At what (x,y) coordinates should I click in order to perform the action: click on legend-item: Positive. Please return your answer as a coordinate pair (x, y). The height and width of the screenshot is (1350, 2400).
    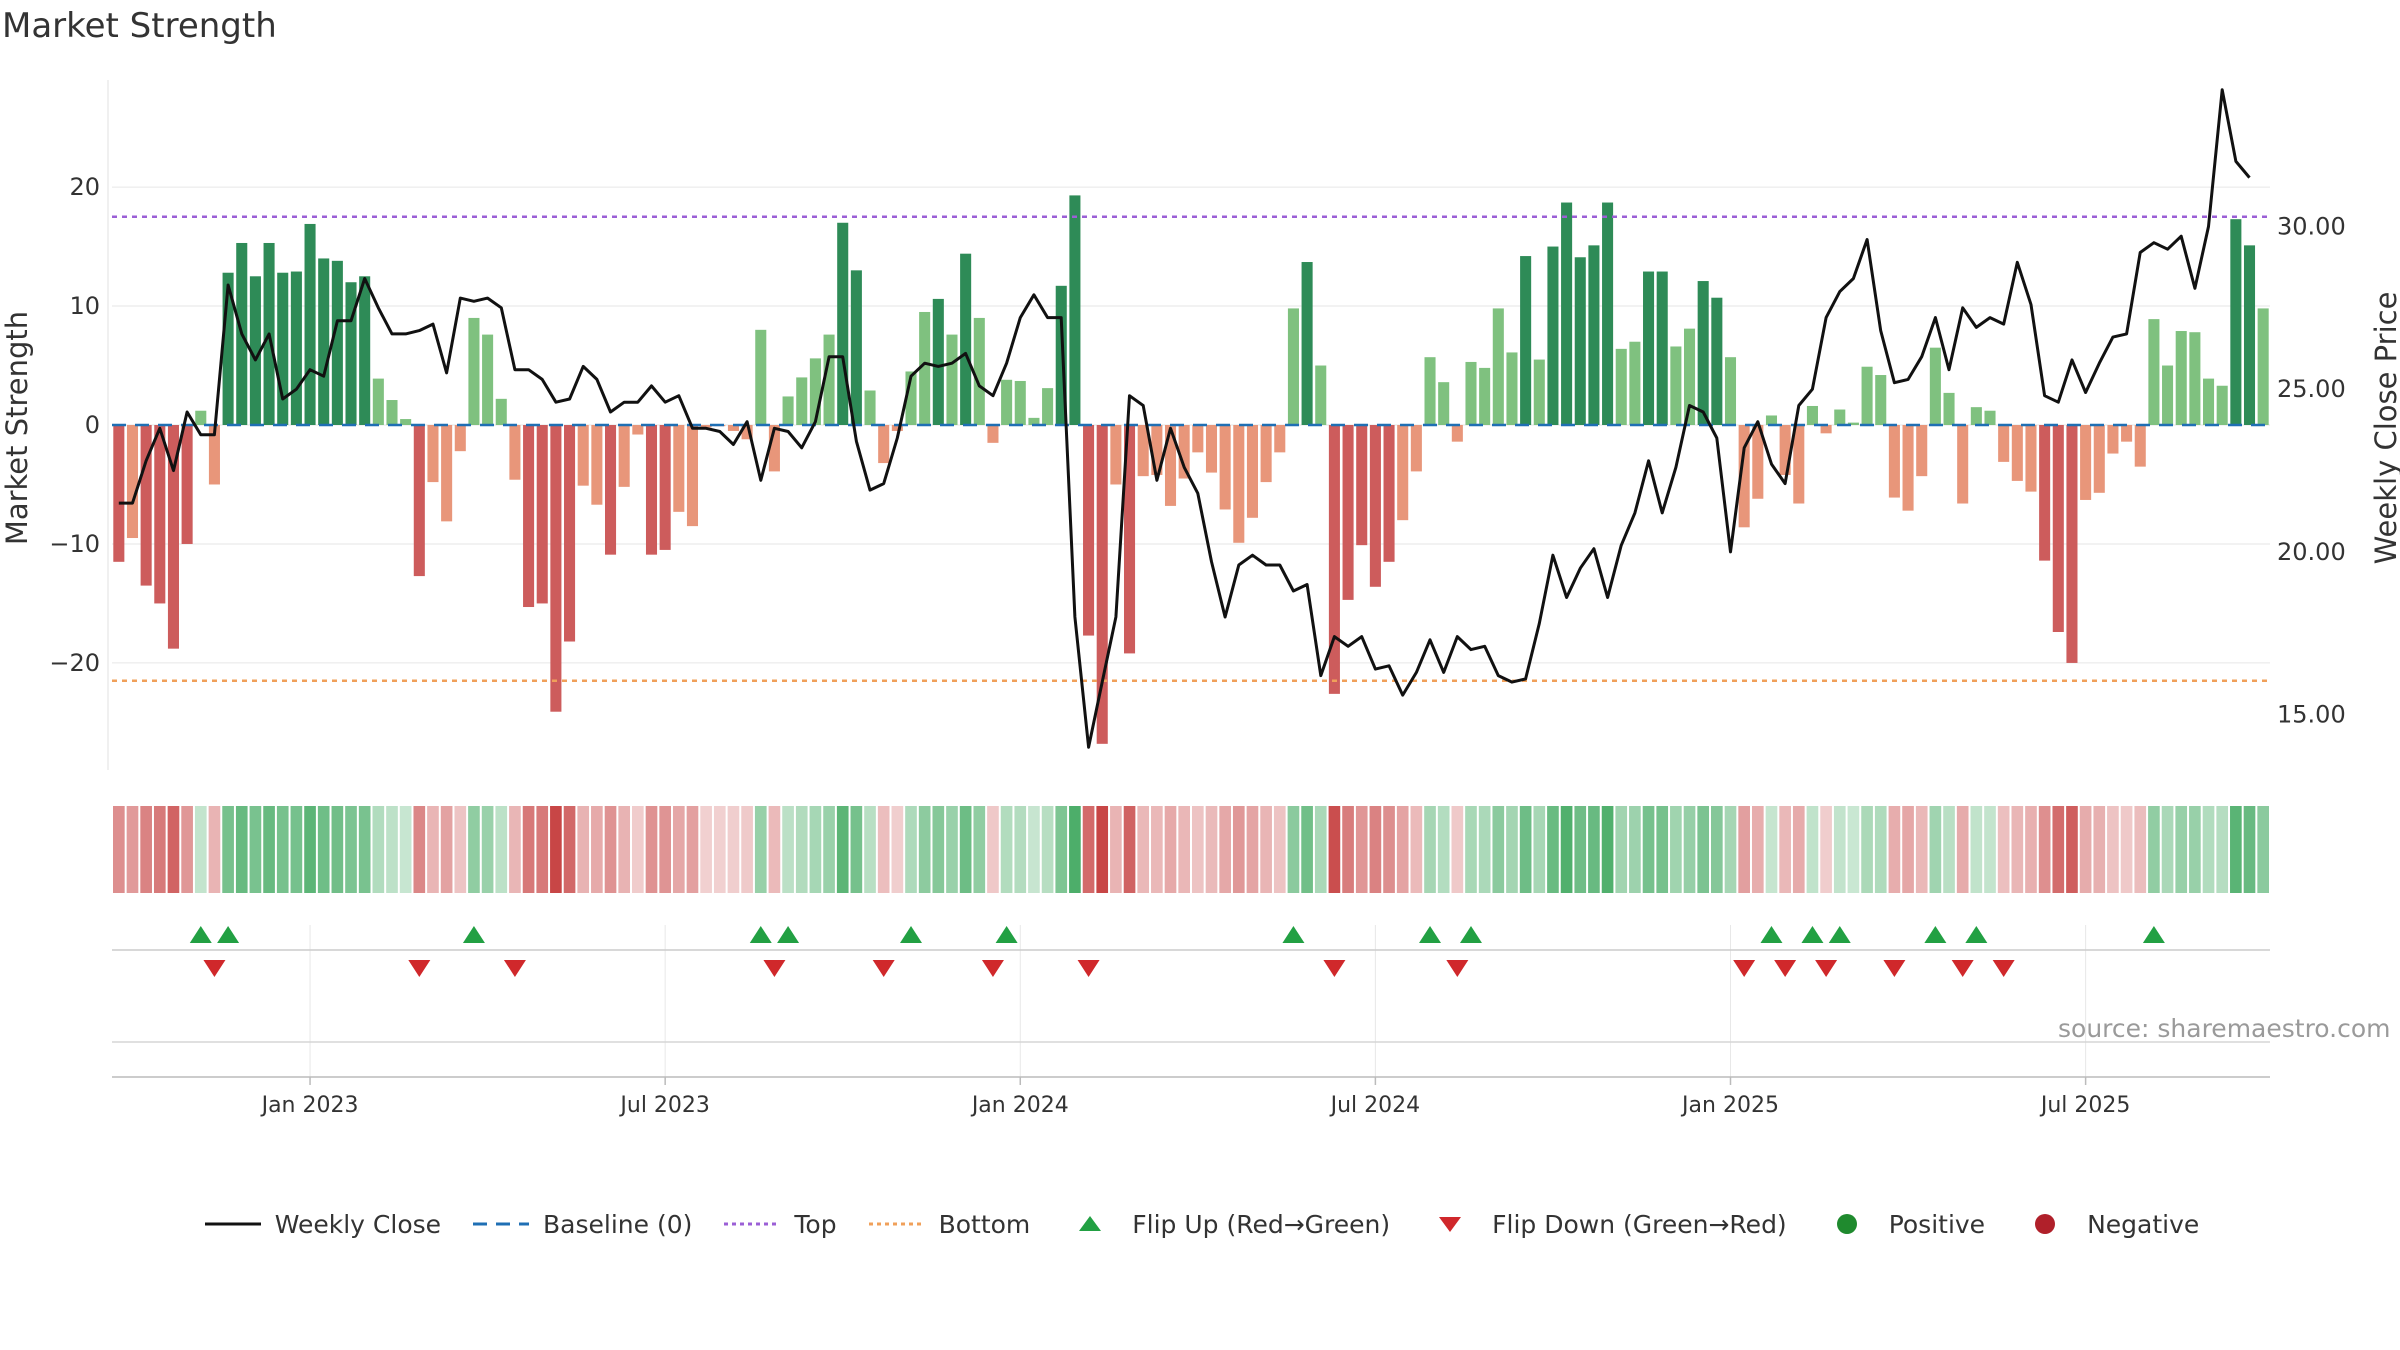
    Looking at the image, I should click on (1900, 1224).